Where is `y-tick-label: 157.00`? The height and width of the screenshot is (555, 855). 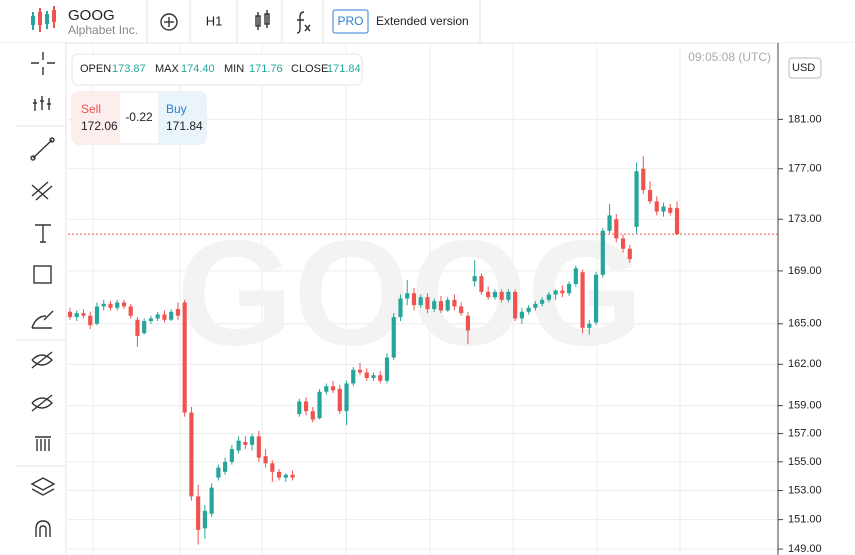 y-tick-label: 157.00 is located at coordinates (805, 433).